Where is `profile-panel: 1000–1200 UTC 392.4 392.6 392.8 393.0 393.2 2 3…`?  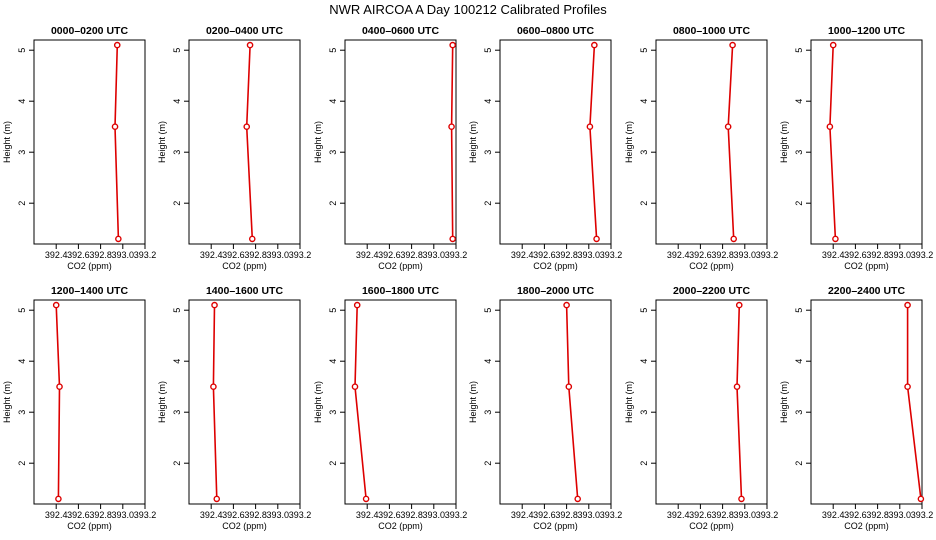 profile-panel: 1000–1200 UTC 392.4 392.6 392.8 393.0 393.2 2 3… is located at coordinates (856, 148).